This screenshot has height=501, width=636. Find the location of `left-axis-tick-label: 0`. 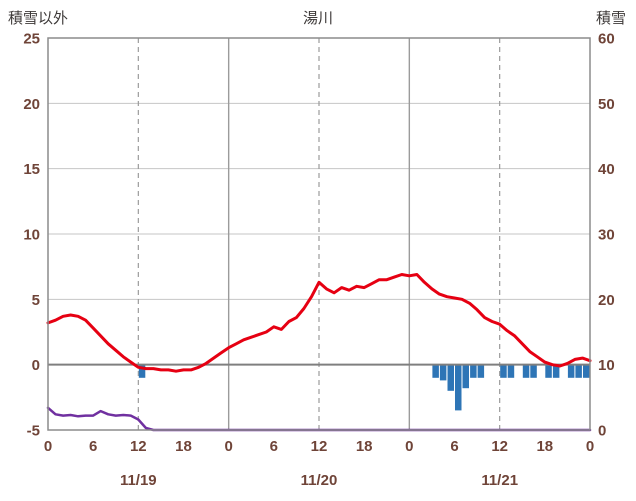

left-axis-tick-label: 0 is located at coordinates (36, 365).